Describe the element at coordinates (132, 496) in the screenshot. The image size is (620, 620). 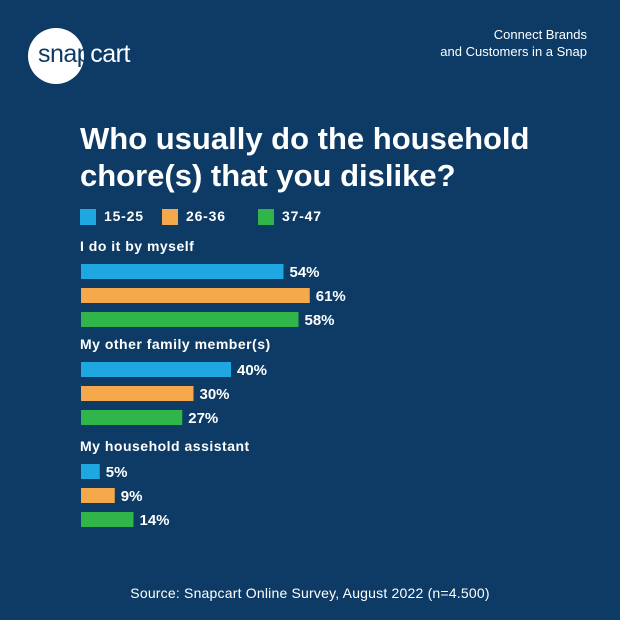
I see `data-label: 9%` at that location.